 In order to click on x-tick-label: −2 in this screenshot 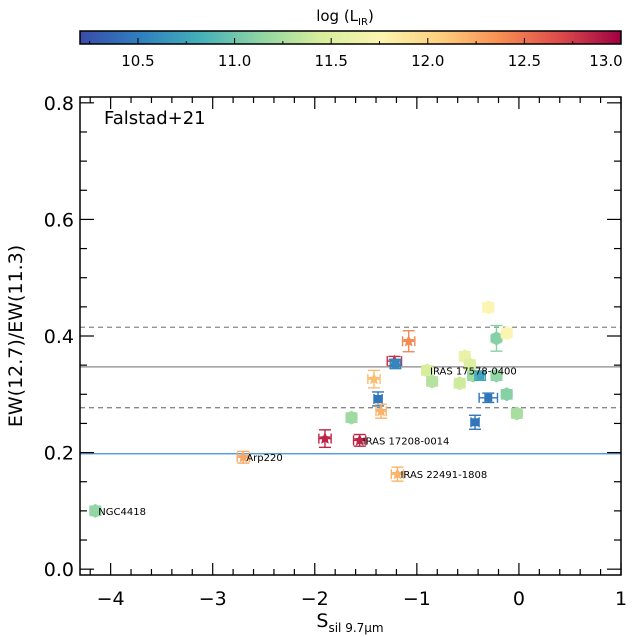, I will do `click(315, 599)`.